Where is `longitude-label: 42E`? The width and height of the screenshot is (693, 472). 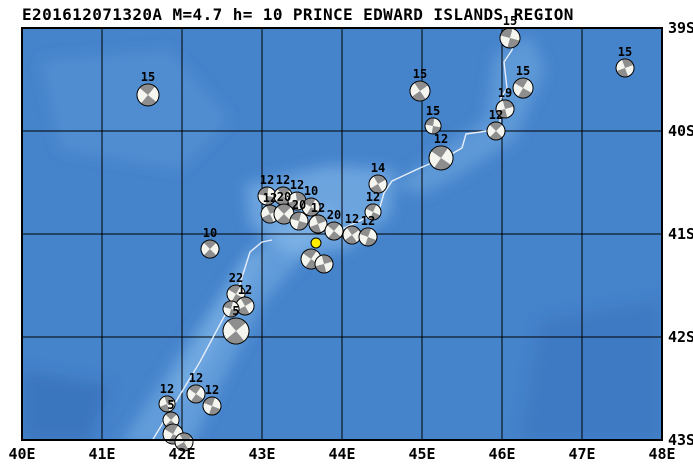 longitude-label: 42E is located at coordinates (181, 454).